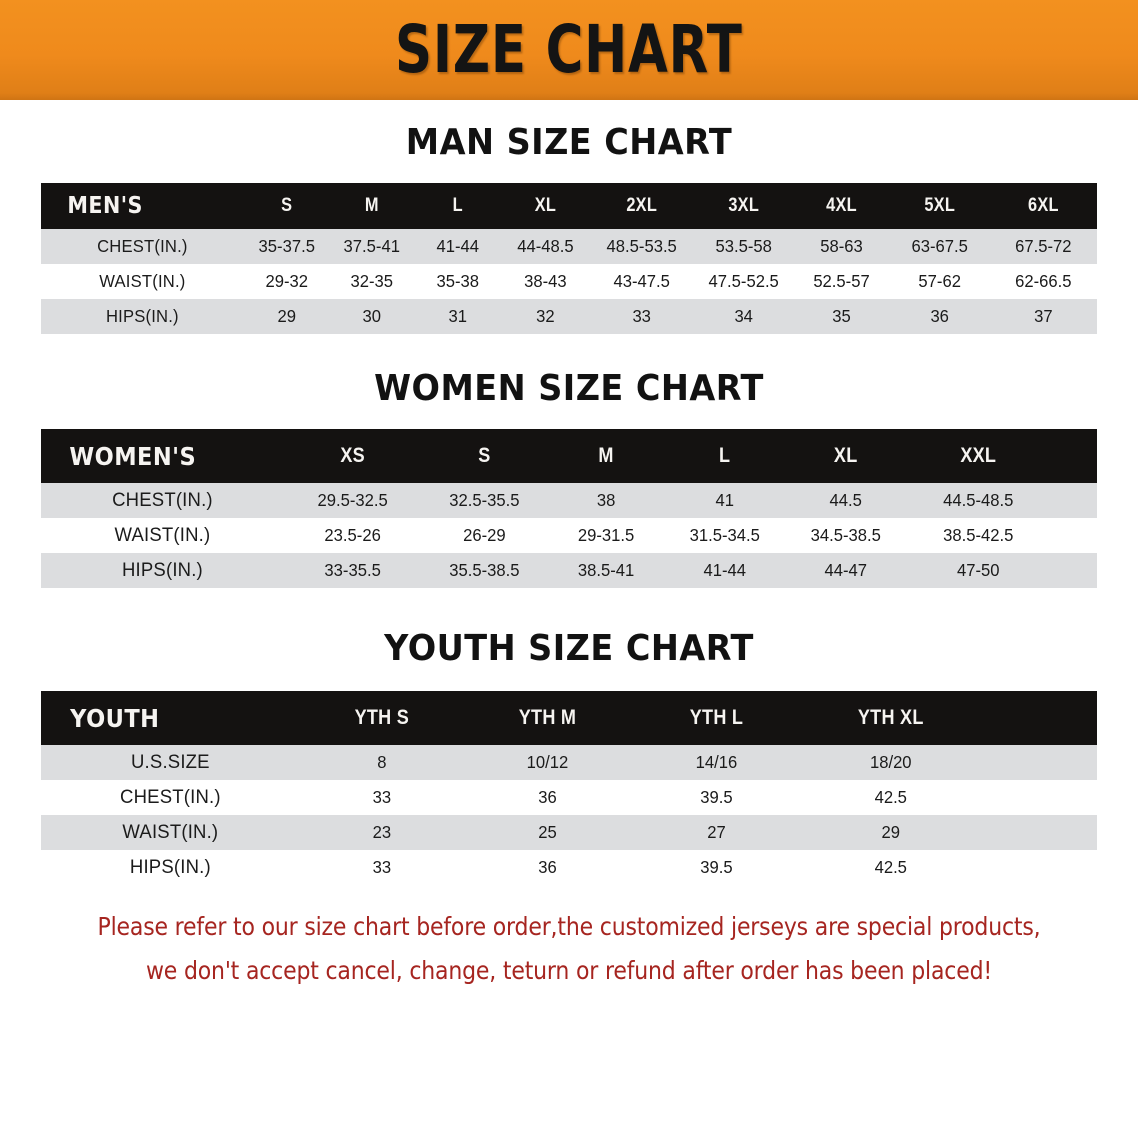 Image resolution: width=1138 pixels, height=1132 pixels. Describe the element at coordinates (484, 455) in the screenshot. I see `women-col-s: S` at that location.